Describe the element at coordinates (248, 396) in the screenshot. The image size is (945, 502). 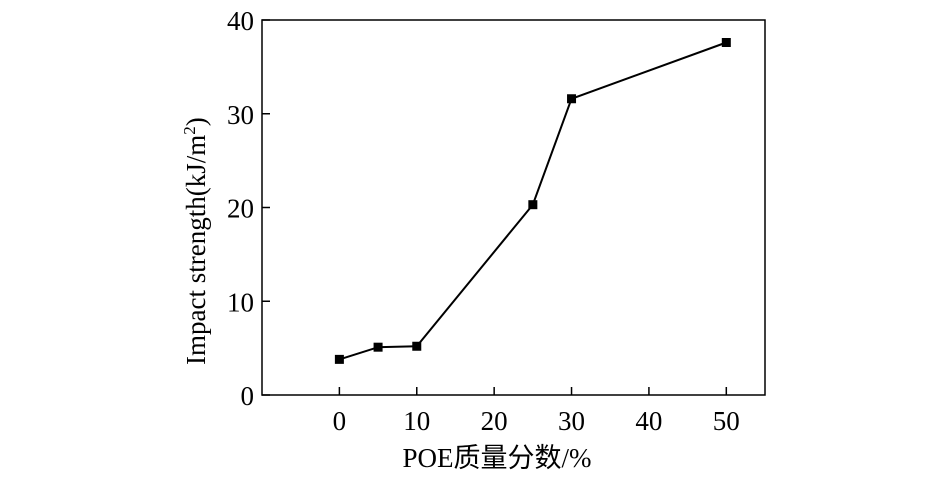
I see `y-tick-label: 0` at that location.